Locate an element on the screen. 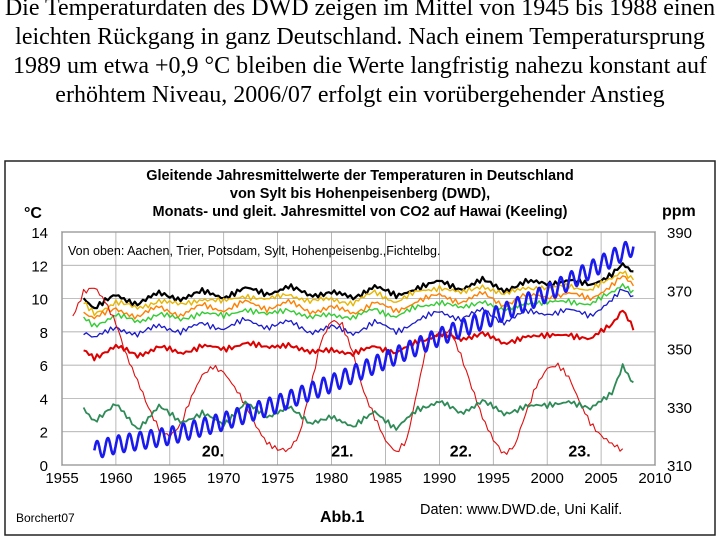 This screenshot has height=540, width=720. series-line-fichtelberg is located at coordinates (359, 335).